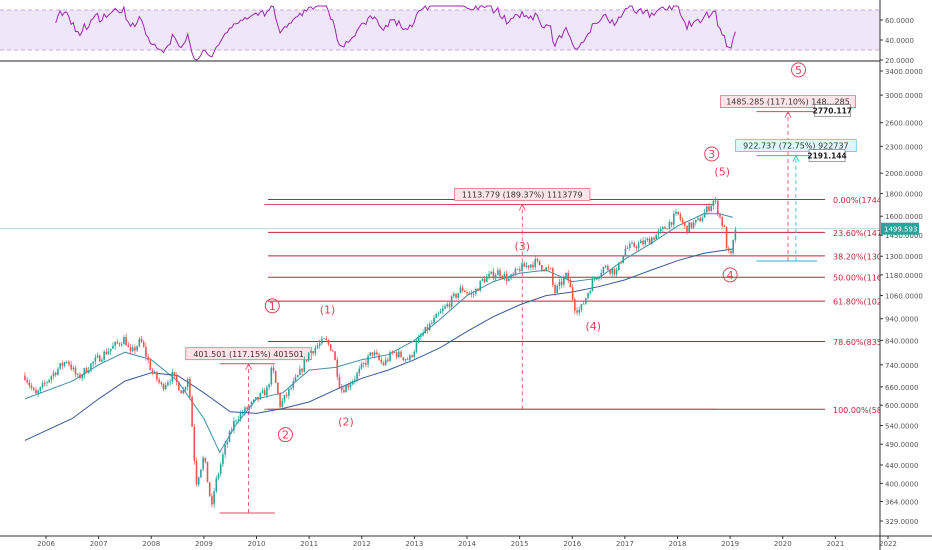 The height and width of the screenshot is (550, 932). What do you see at coordinates (730, 275) in the screenshot?
I see `wave-label-circled: 4` at bounding box center [730, 275].